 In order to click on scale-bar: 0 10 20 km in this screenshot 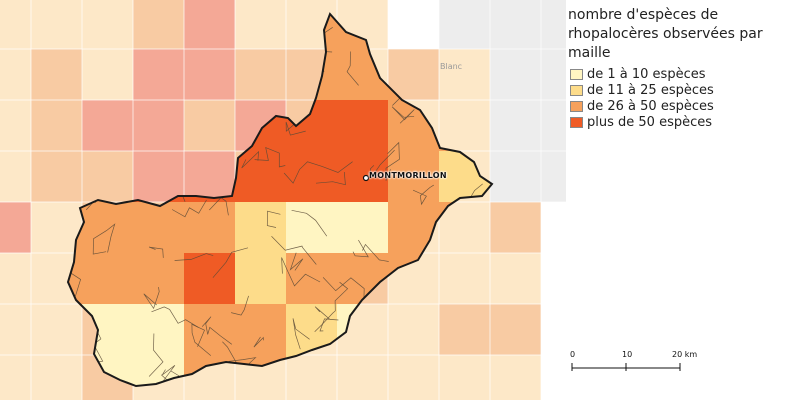, I will do `click(633, 362)`.